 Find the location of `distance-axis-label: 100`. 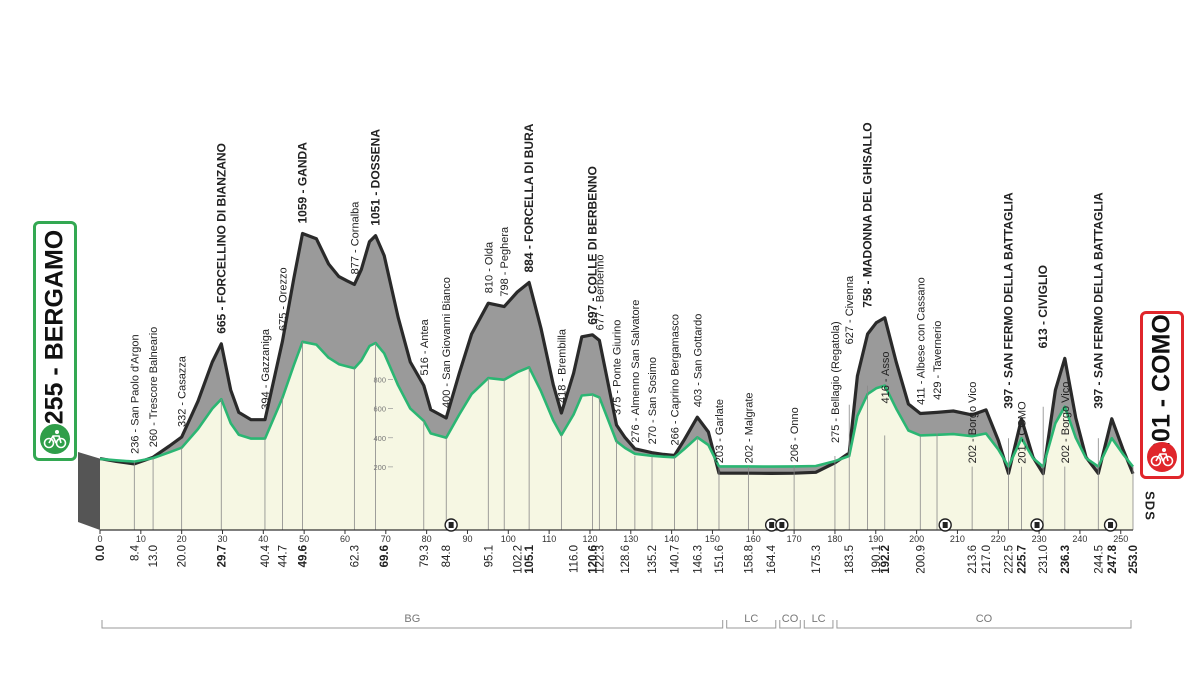

distance-axis-label: 100 is located at coordinates (508, 539).